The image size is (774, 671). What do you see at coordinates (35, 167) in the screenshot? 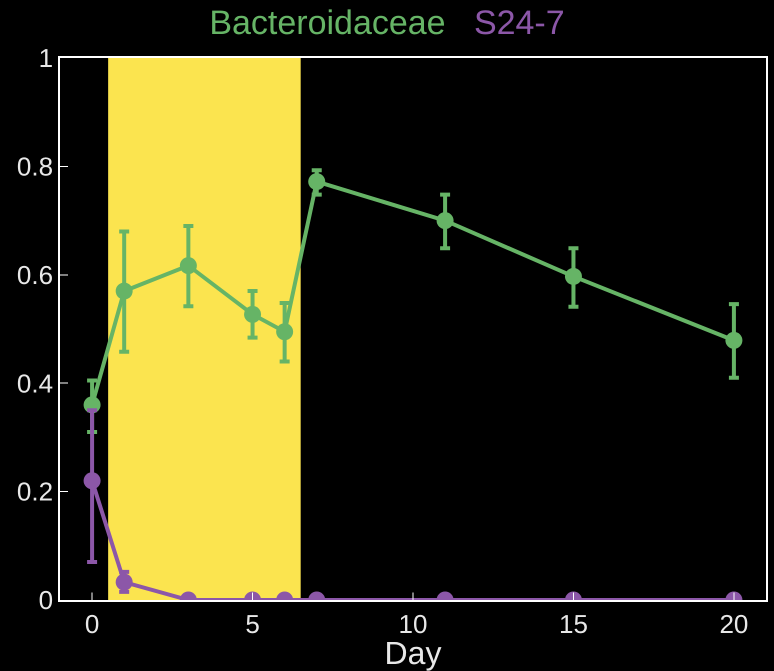
I see `y-tick-label: 0.8` at bounding box center [35, 167].